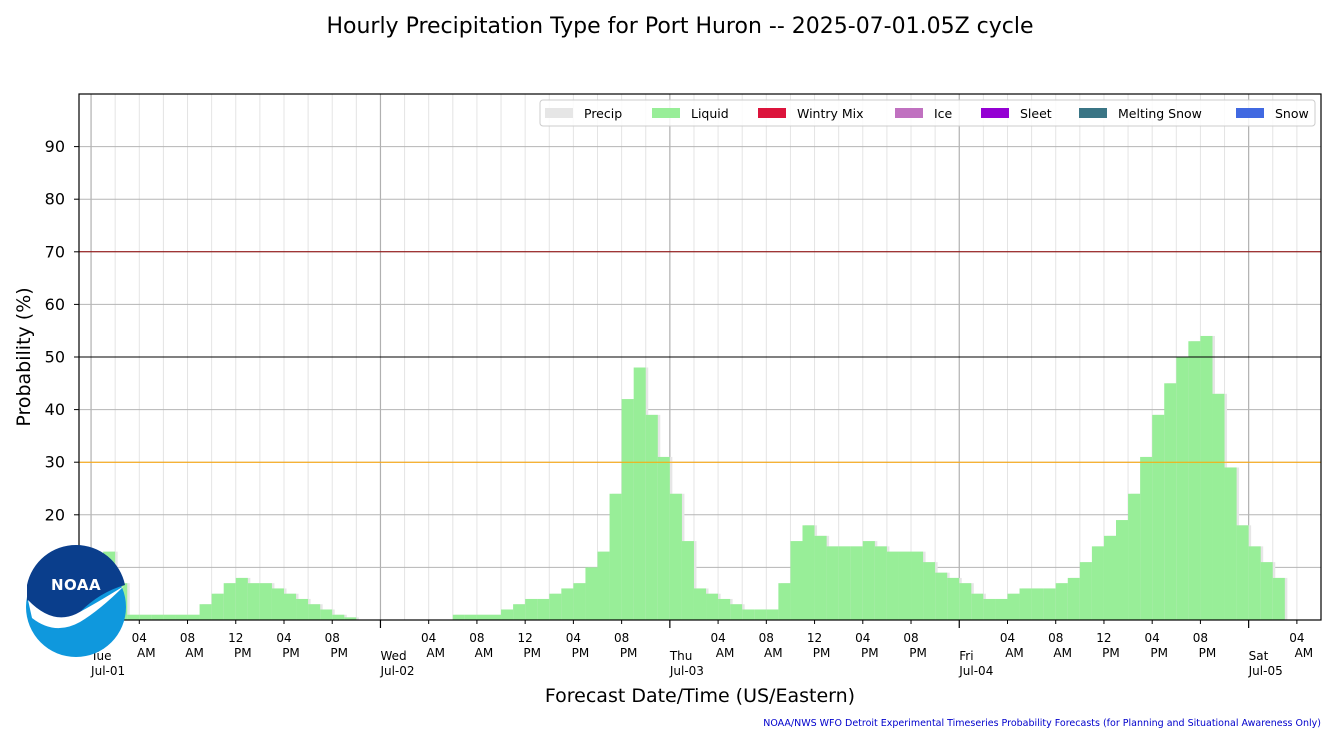 This screenshot has width=1336, height=743. I want to click on x-date-label: Jul-04, so click(975, 671).